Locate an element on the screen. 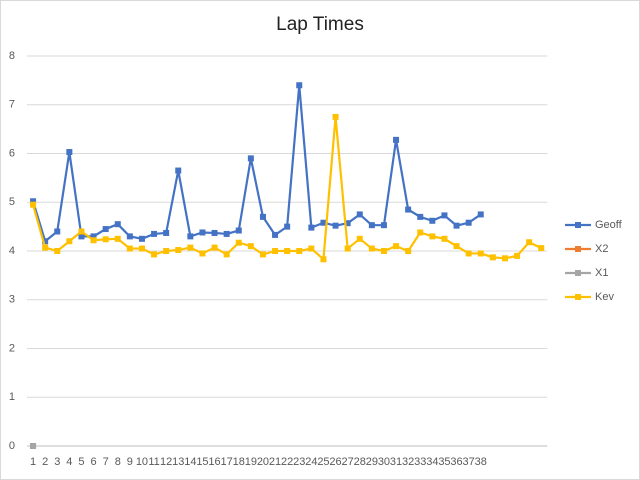 The height and width of the screenshot is (480, 640). x-tick-label: 27 is located at coordinates (348, 462).